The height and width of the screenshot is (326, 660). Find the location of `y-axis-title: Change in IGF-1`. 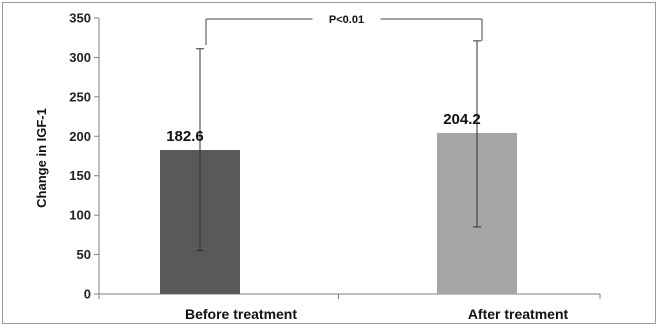

y-axis-title: Change in IGF-1 is located at coordinates (41, 158).